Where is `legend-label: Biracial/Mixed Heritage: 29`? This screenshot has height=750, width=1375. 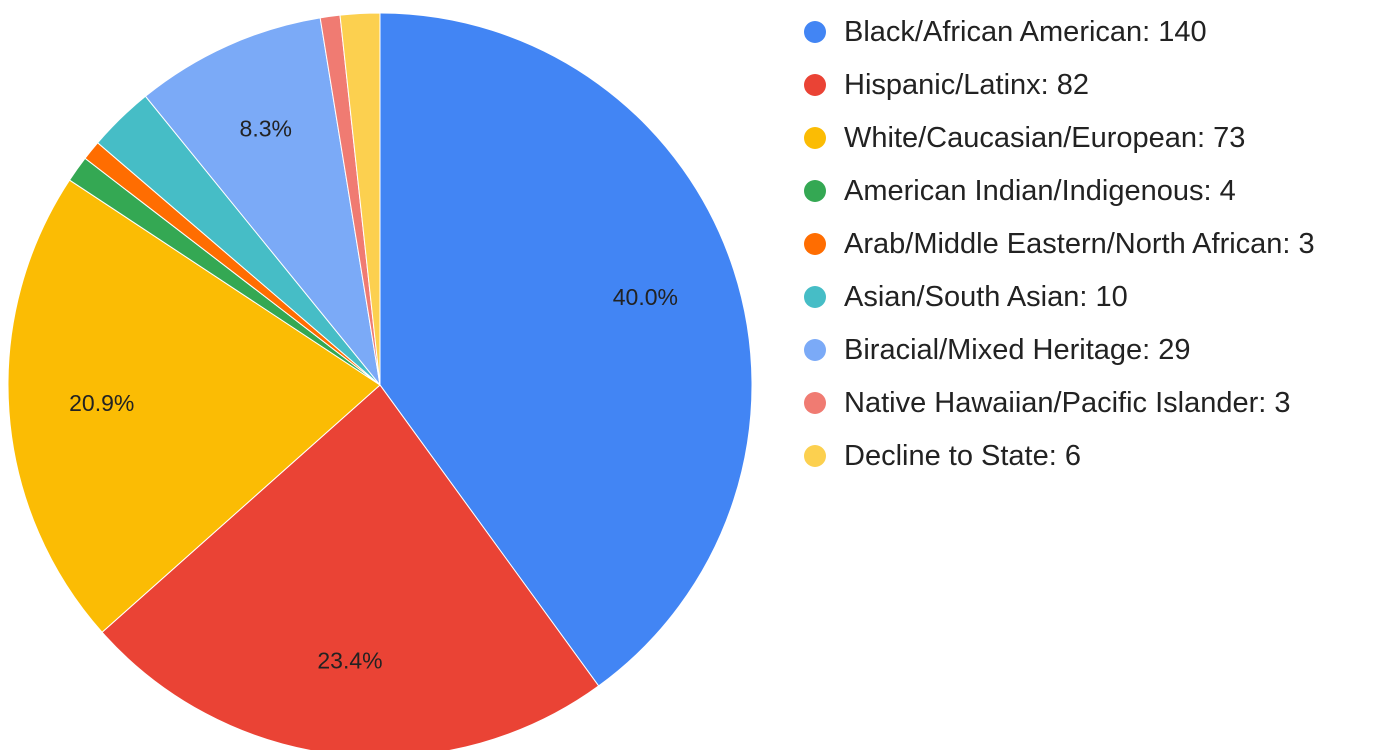 legend-label: Biracial/Mixed Heritage: 29 is located at coordinates (1017, 350).